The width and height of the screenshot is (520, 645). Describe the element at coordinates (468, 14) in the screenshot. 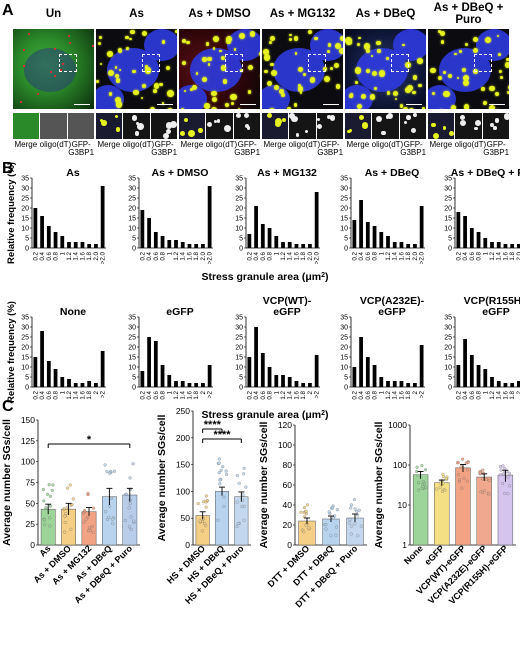

I see `micrograph-title: As + DBeQ + Puro` at that location.